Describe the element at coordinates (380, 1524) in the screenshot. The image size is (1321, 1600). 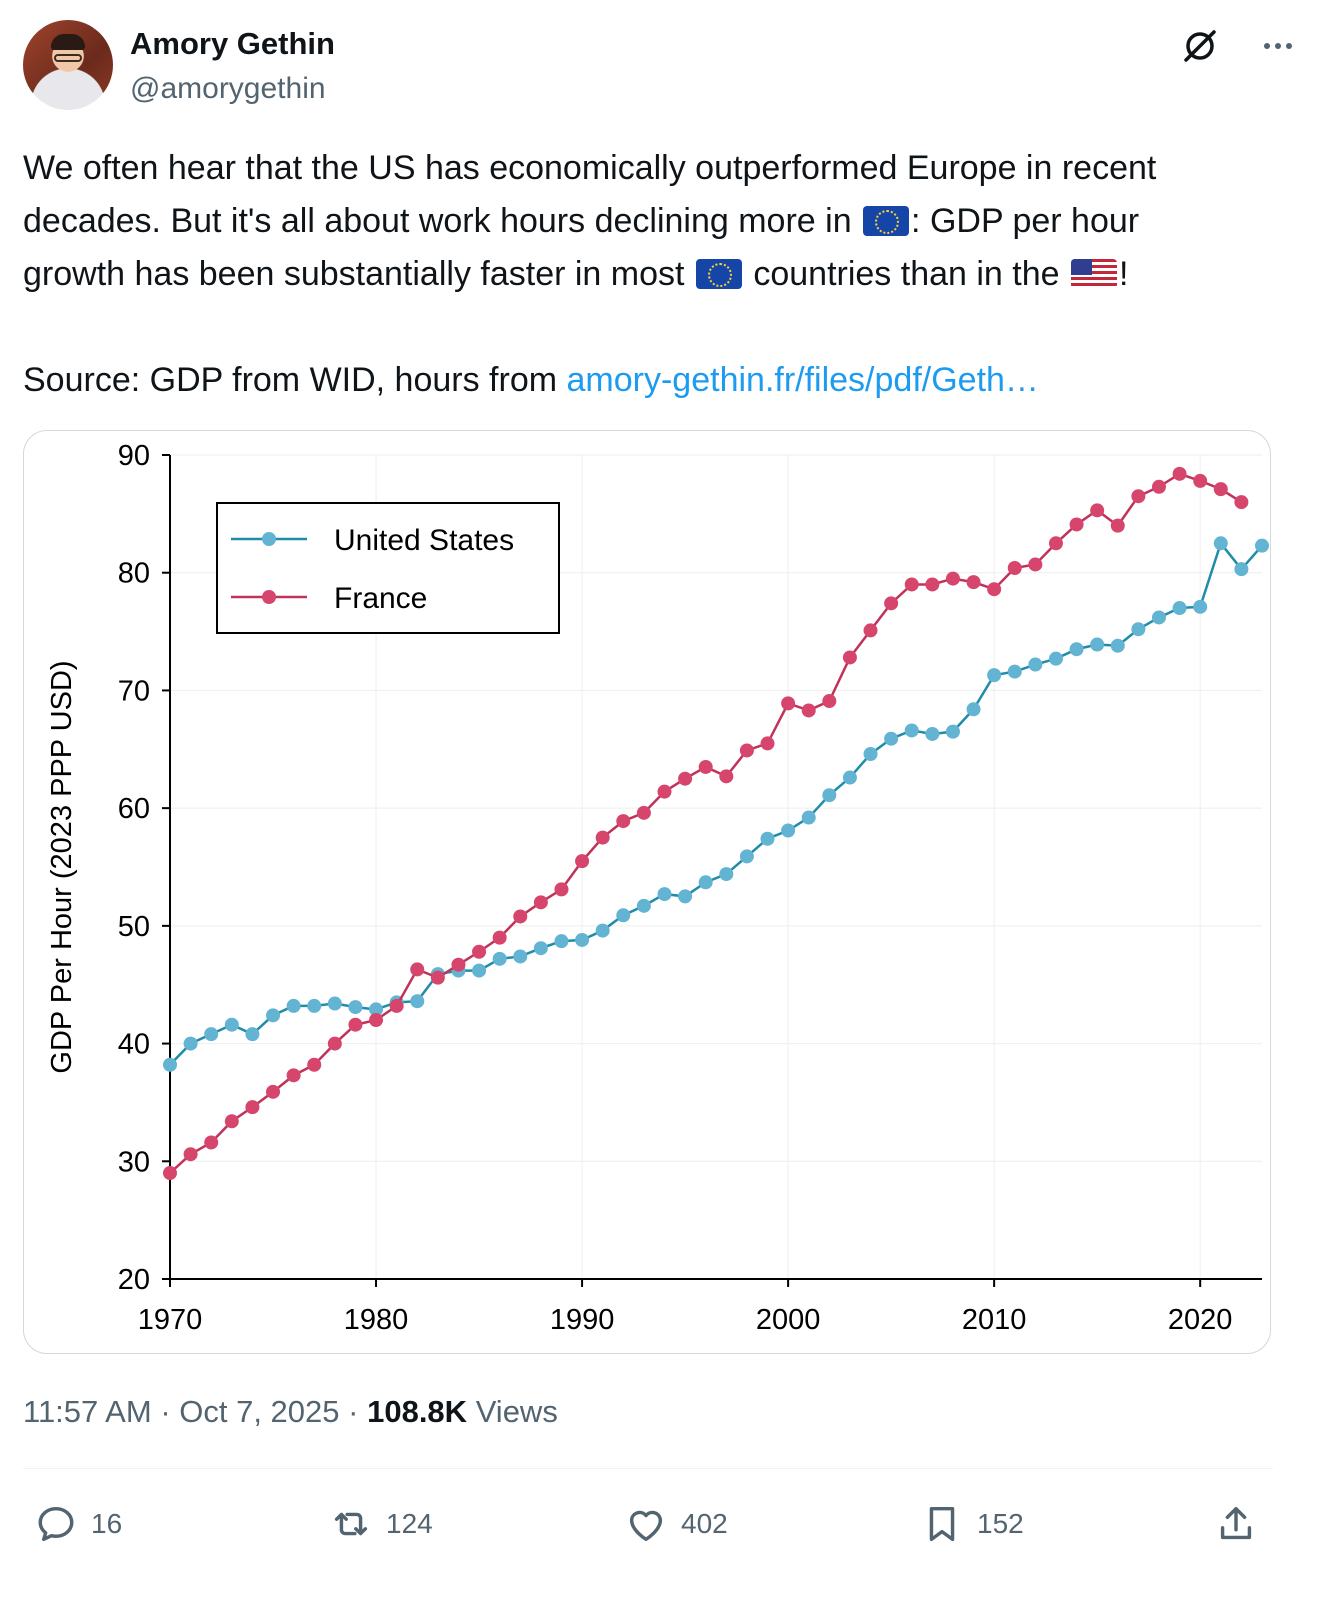
I see `repost-button: 124` at that location.